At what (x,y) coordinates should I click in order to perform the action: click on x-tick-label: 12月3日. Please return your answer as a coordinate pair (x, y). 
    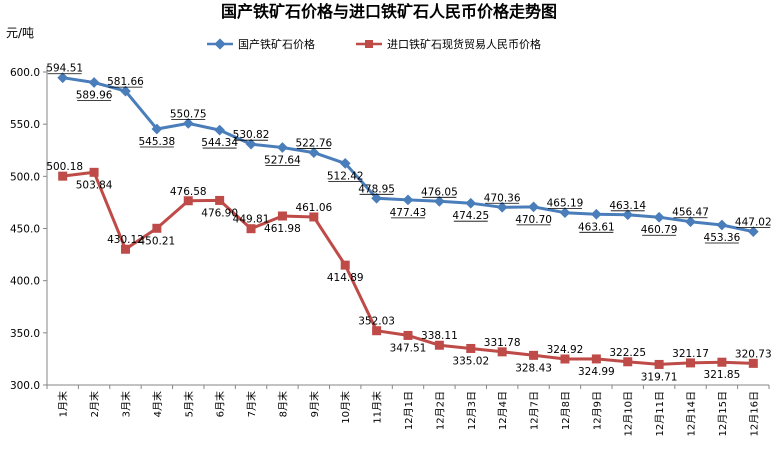
    Looking at the image, I should click on (472, 410).